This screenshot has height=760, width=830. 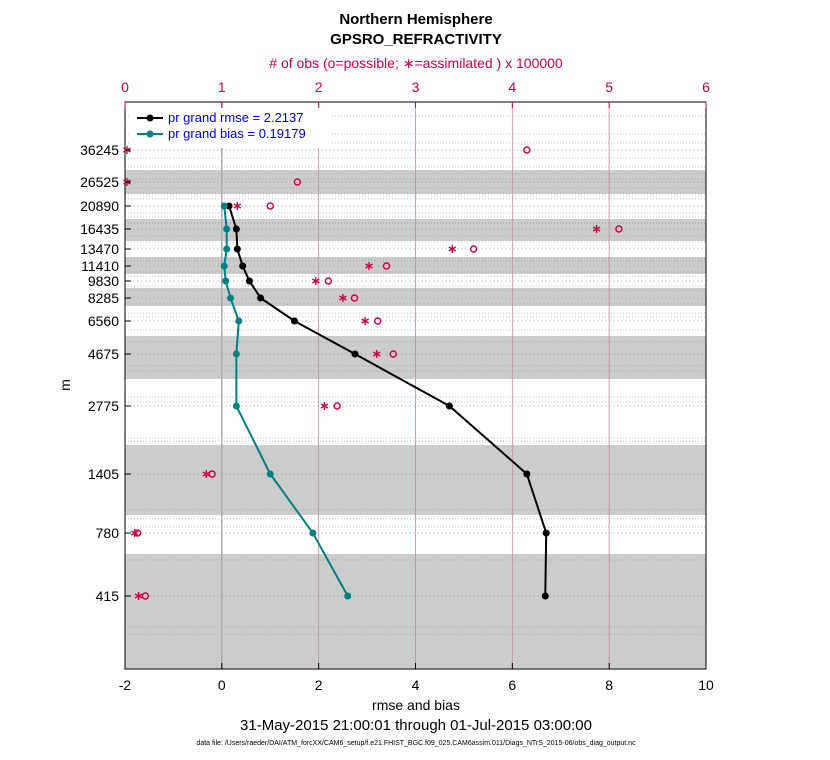 I want to click on y-tick-label: 20890, so click(x=99, y=206).